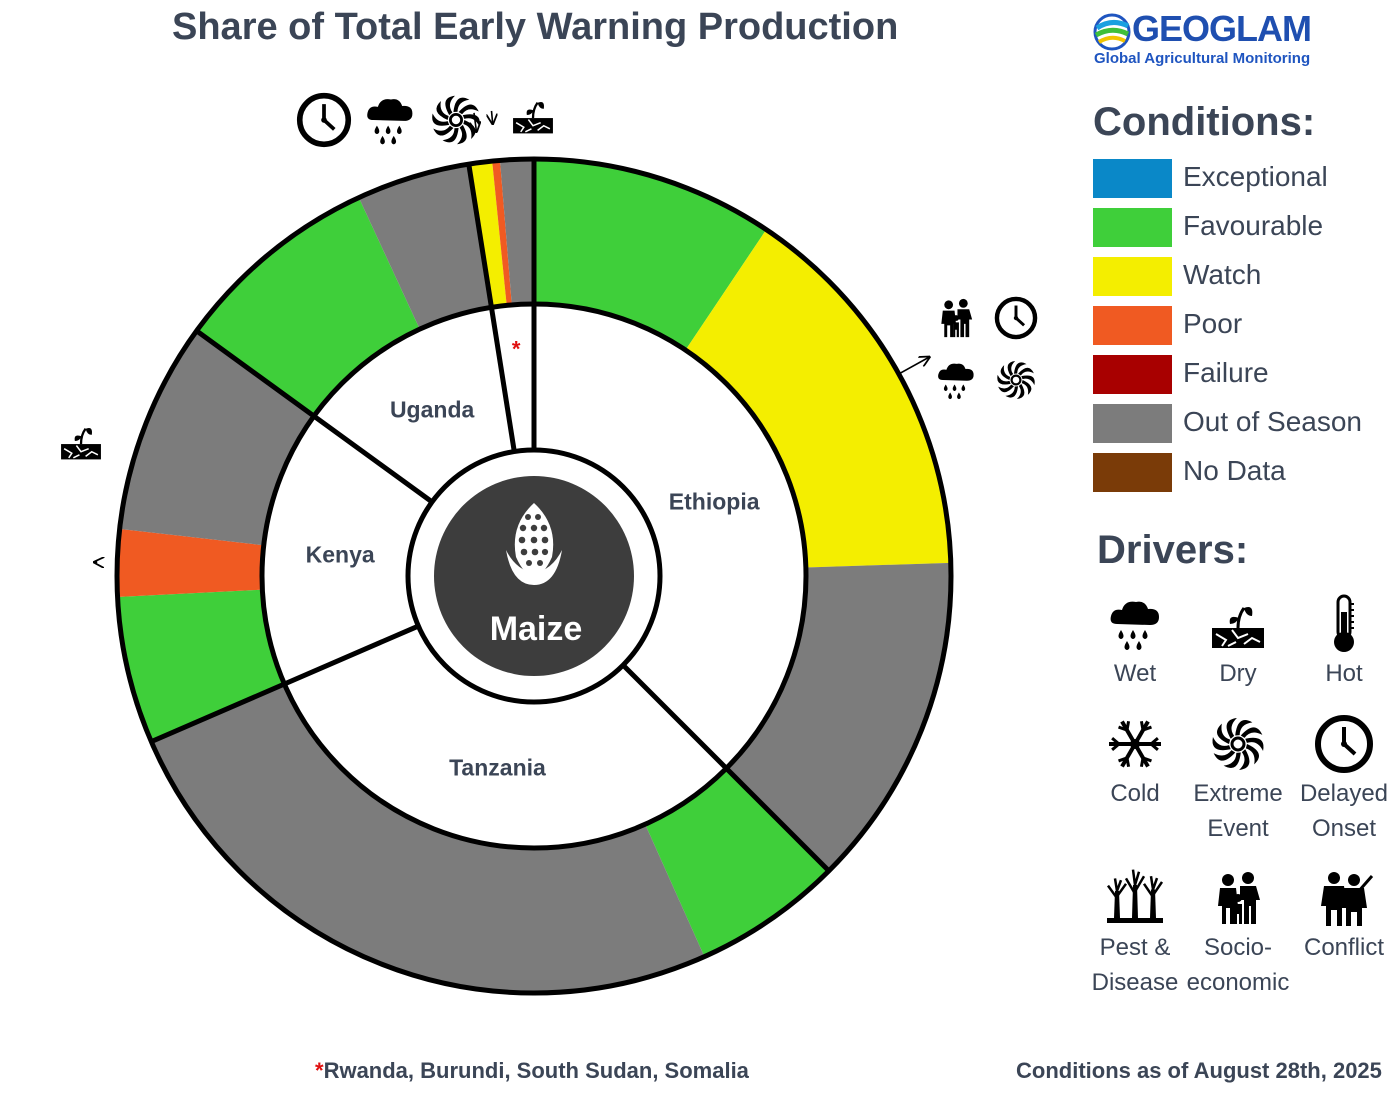 The width and height of the screenshot is (1400, 1100). I want to click on drivers-title: Drivers:, so click(1173, 550).